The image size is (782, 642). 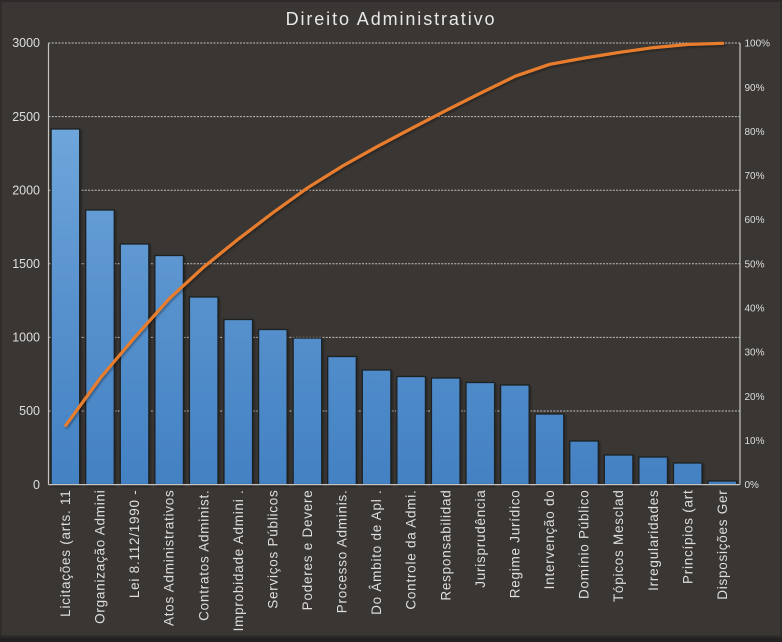 I want to click on svg-text: Improbidade Admini ., so click(x=238, y=561).